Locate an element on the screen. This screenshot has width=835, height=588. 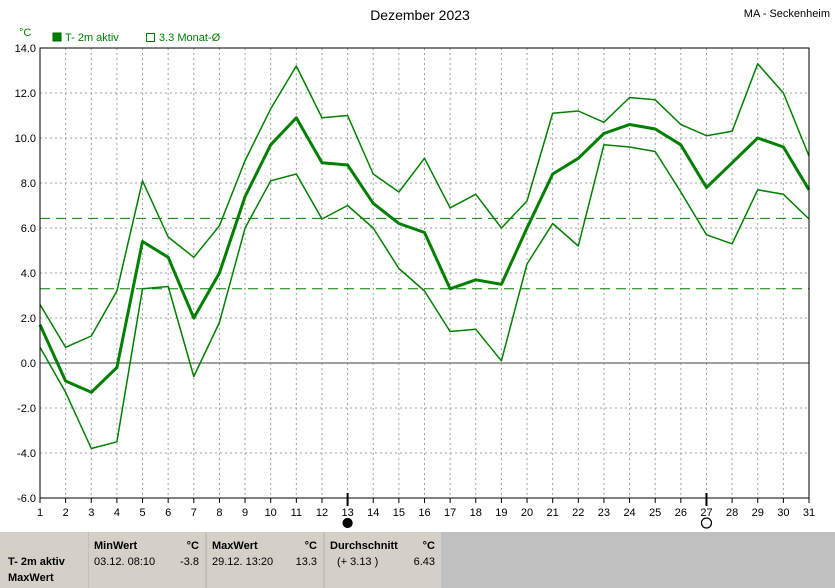
x-tick-label: 31 is located at coordinates (809, 513).